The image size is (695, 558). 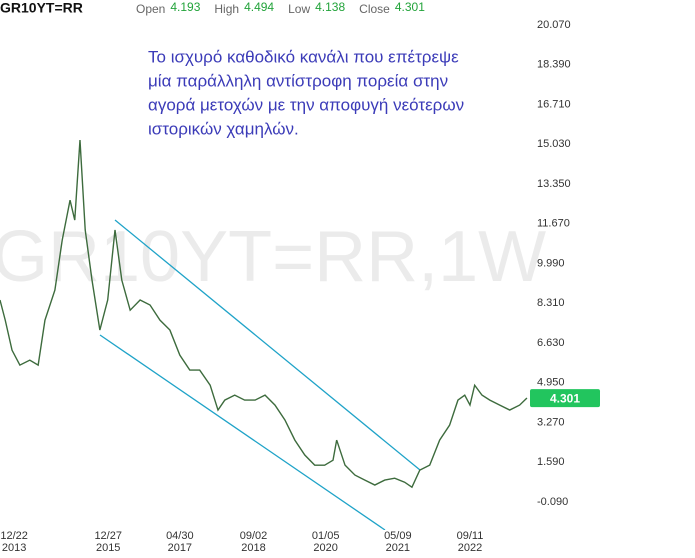 I want to click on x-tick-label: 09/11 2022, so click(x=470, y=542).